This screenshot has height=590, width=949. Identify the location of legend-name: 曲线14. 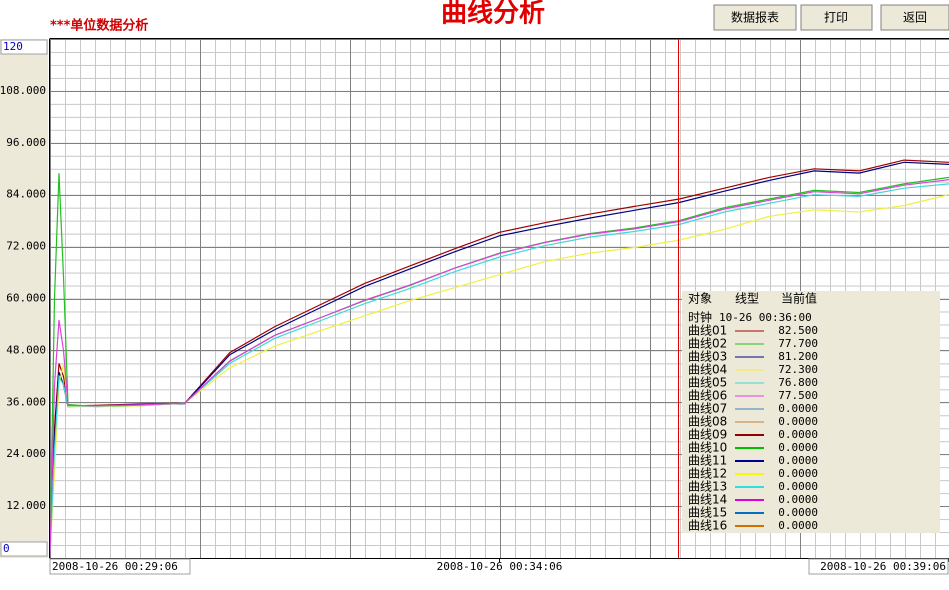
(707, 500).